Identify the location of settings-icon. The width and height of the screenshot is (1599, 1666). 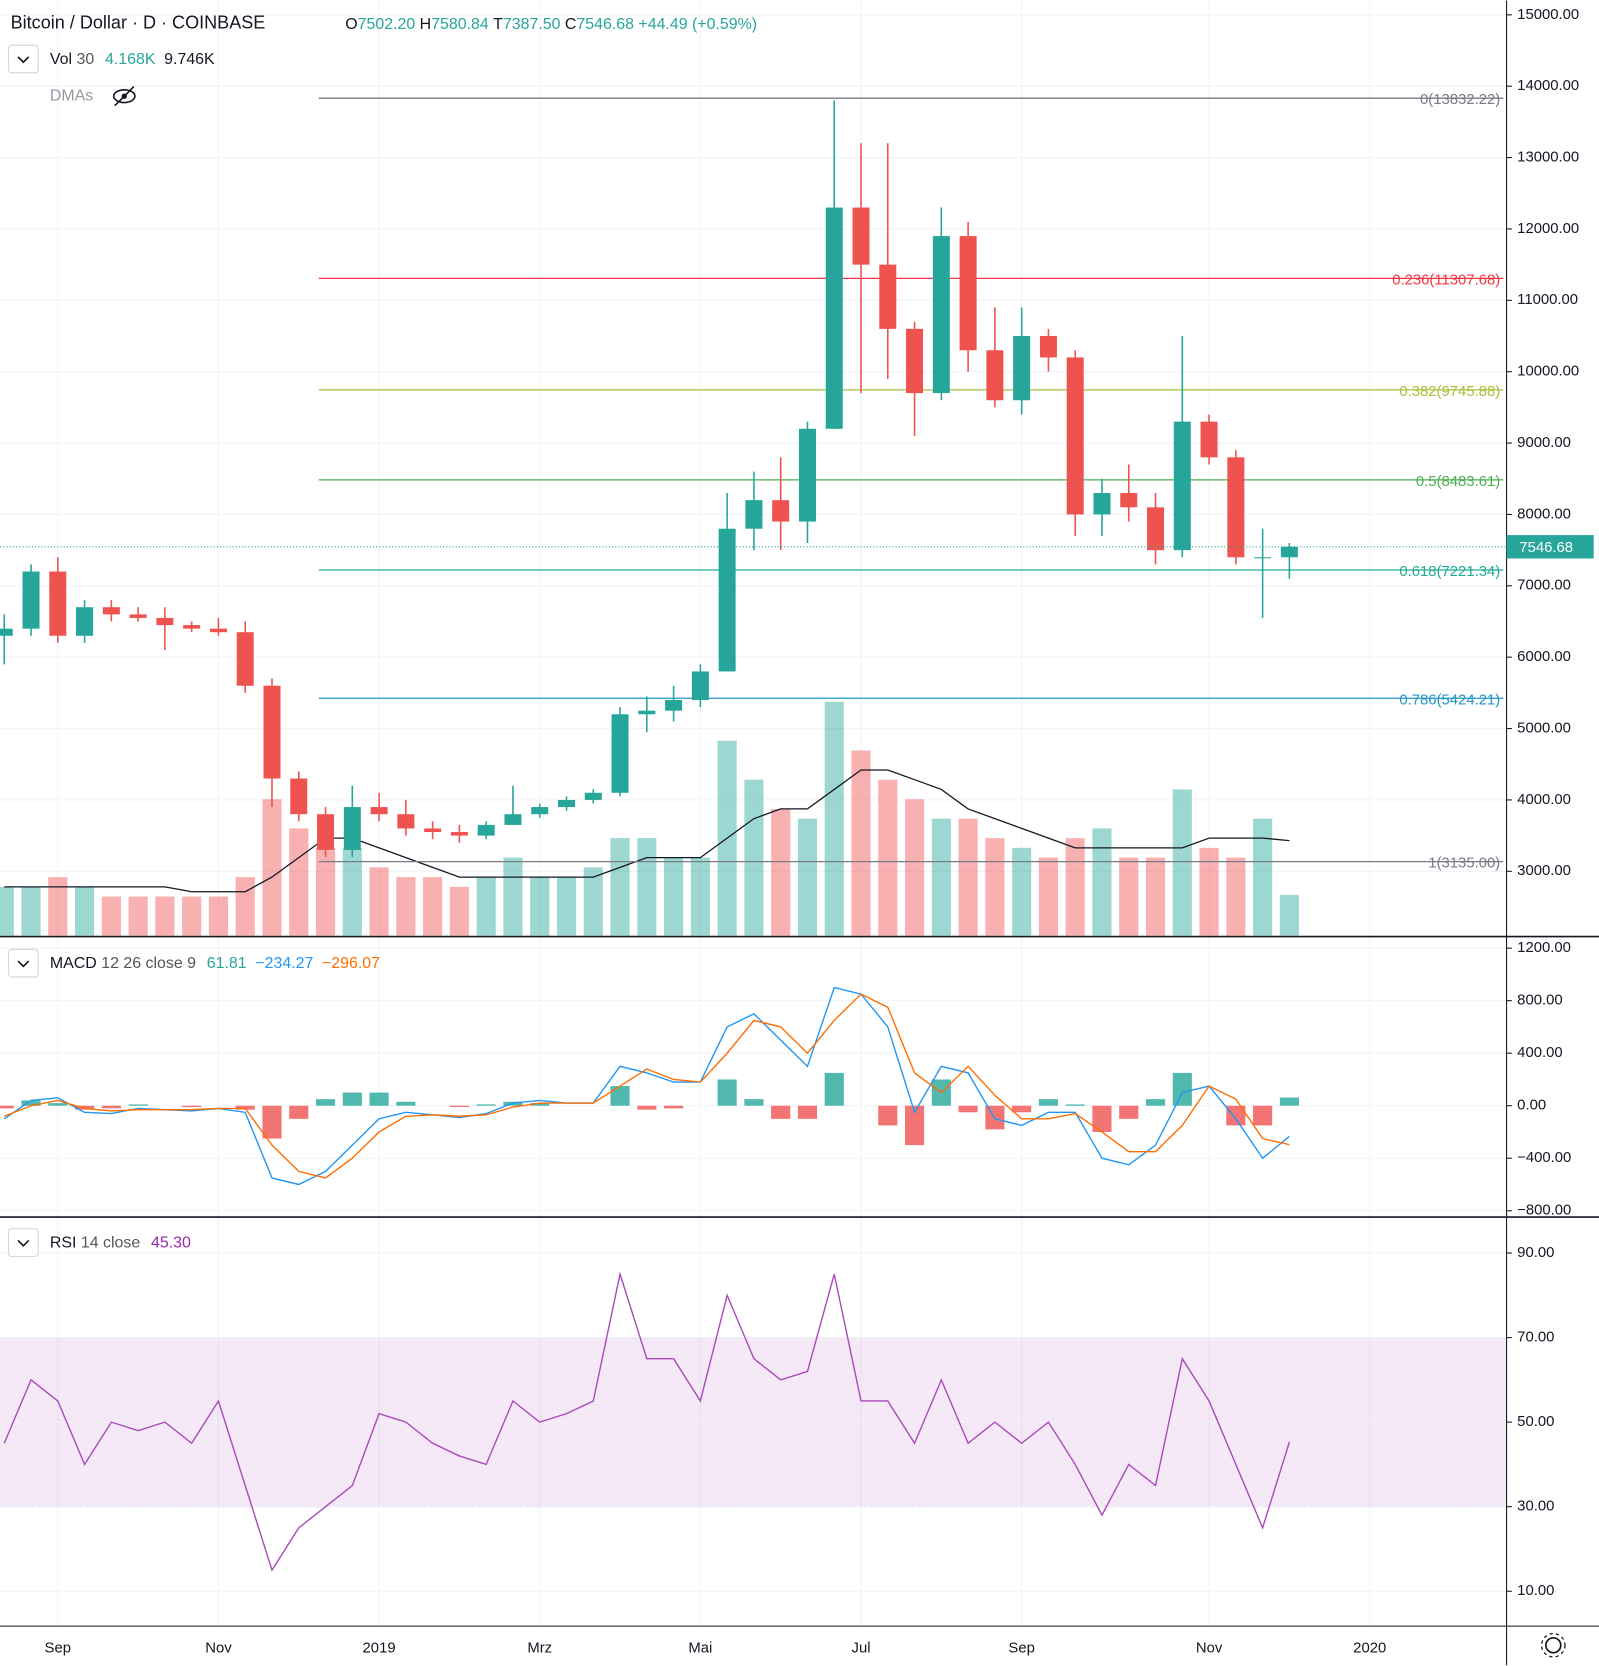
(1553, 1645).